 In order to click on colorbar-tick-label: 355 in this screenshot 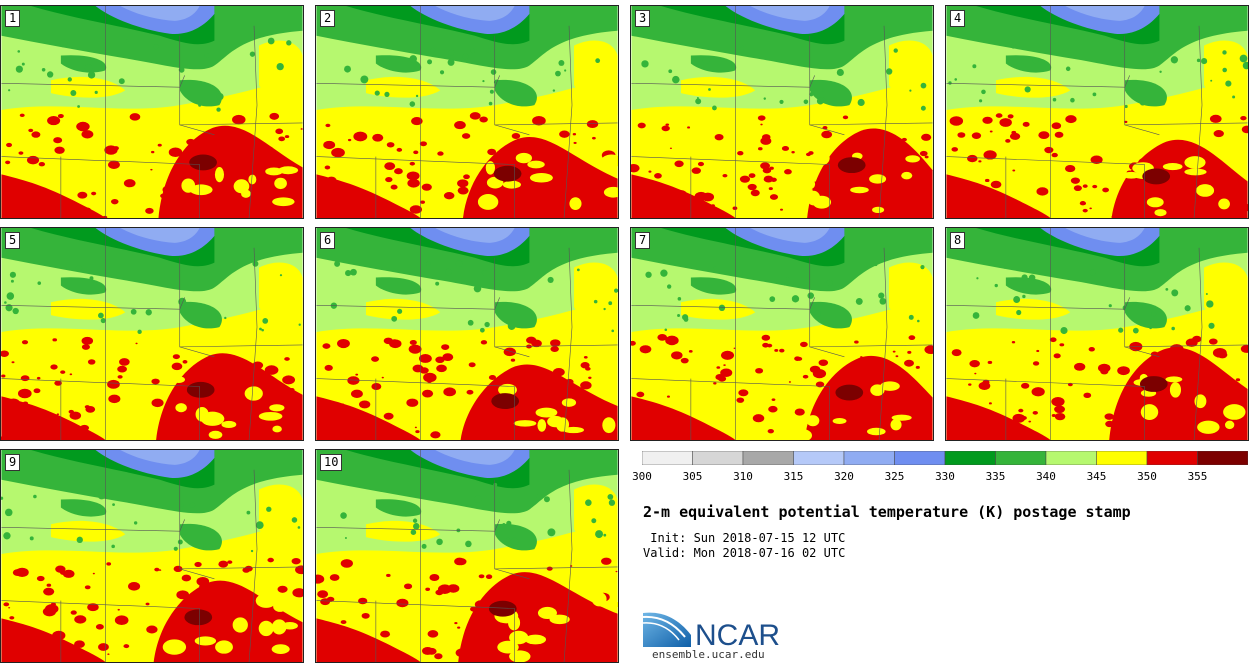, I will do `click(1197, 476)`.